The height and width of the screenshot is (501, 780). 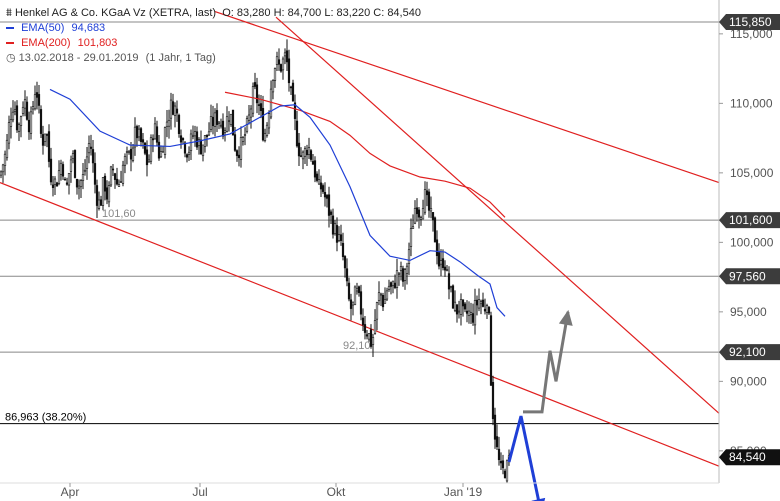 I want to click on y-tick-label: 95,000, so click(x=748, y=312).